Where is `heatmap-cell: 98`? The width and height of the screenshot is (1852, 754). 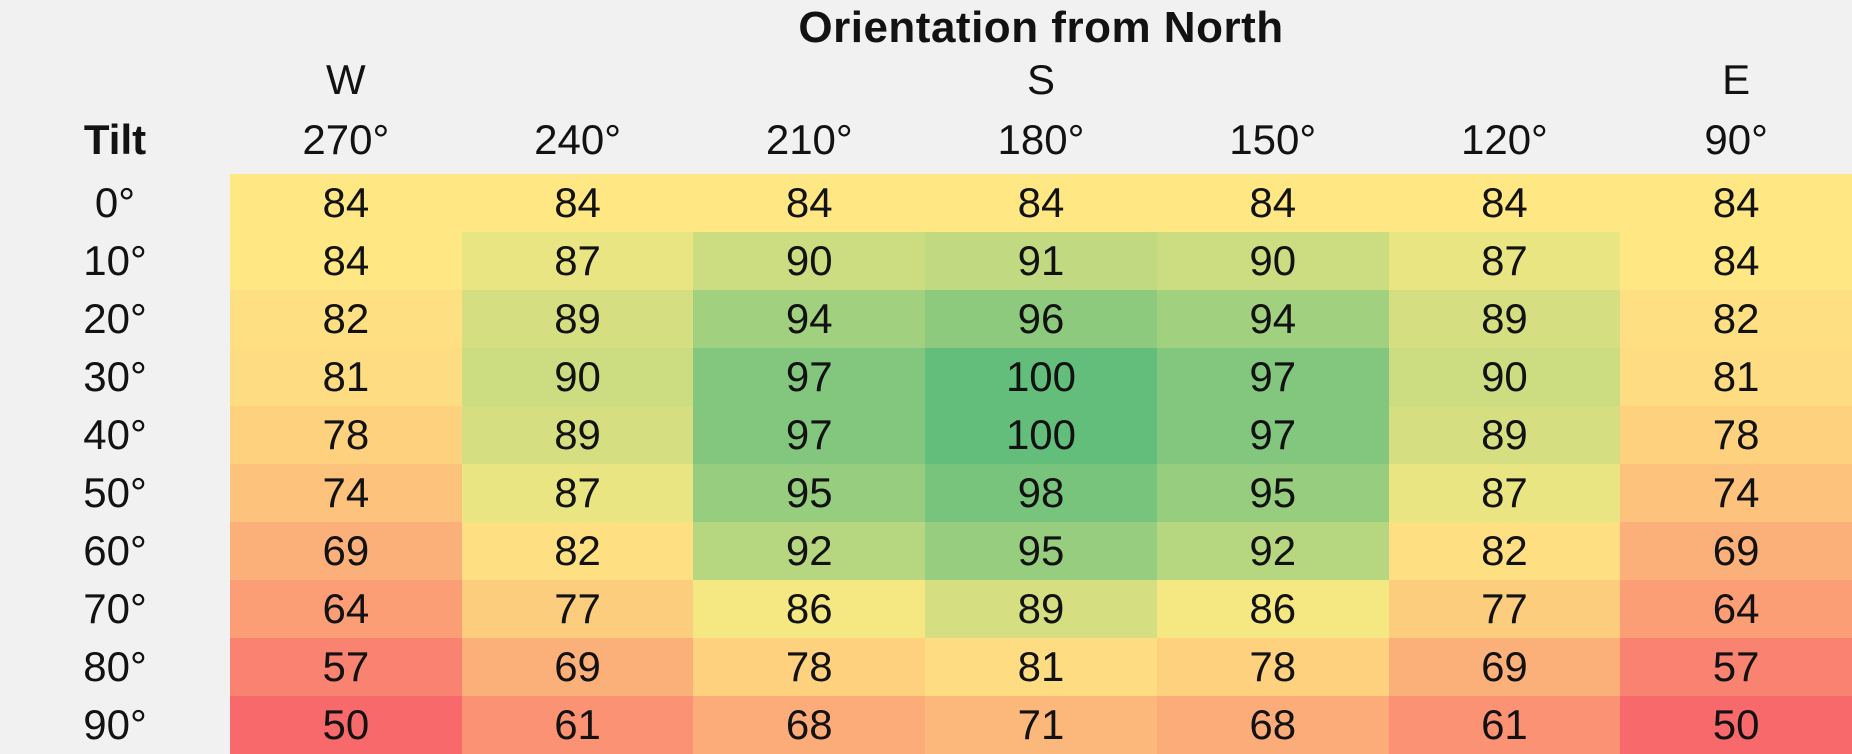 heatmap-cell: 98 is located at coordinates (1041, 493).